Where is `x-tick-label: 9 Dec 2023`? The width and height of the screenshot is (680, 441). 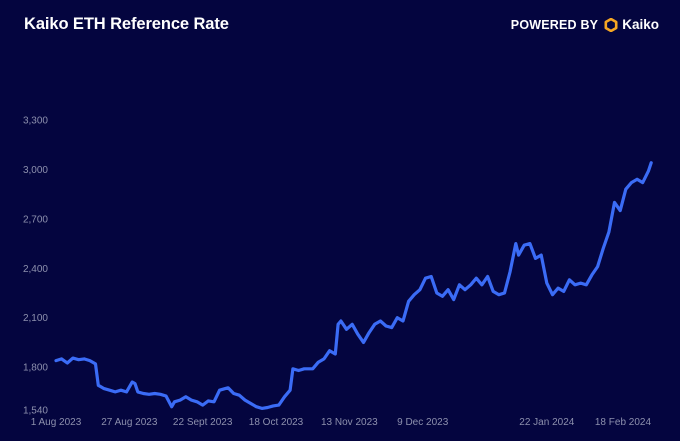 x-tick-label: 9 Dec 2023 is located at coordinates (423, 422).